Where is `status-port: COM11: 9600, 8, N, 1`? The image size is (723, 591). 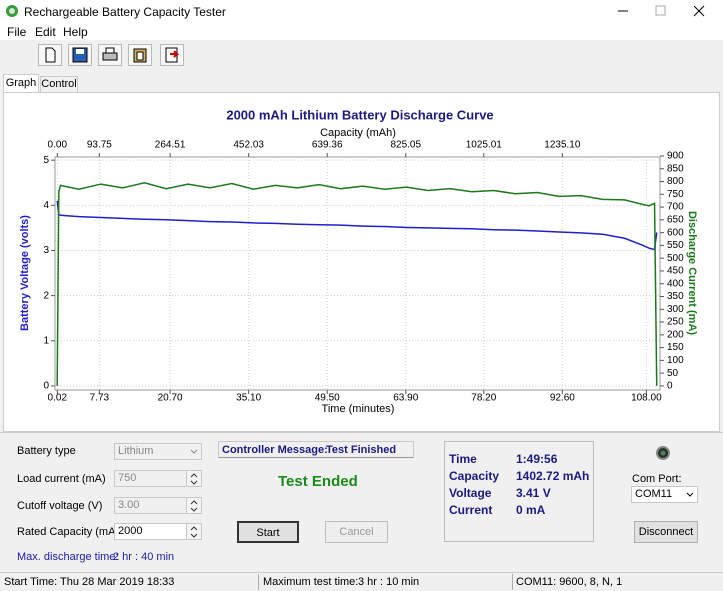
status-port: COM11: 9600, 8, N, 1 is located at coordinates (569, 582).